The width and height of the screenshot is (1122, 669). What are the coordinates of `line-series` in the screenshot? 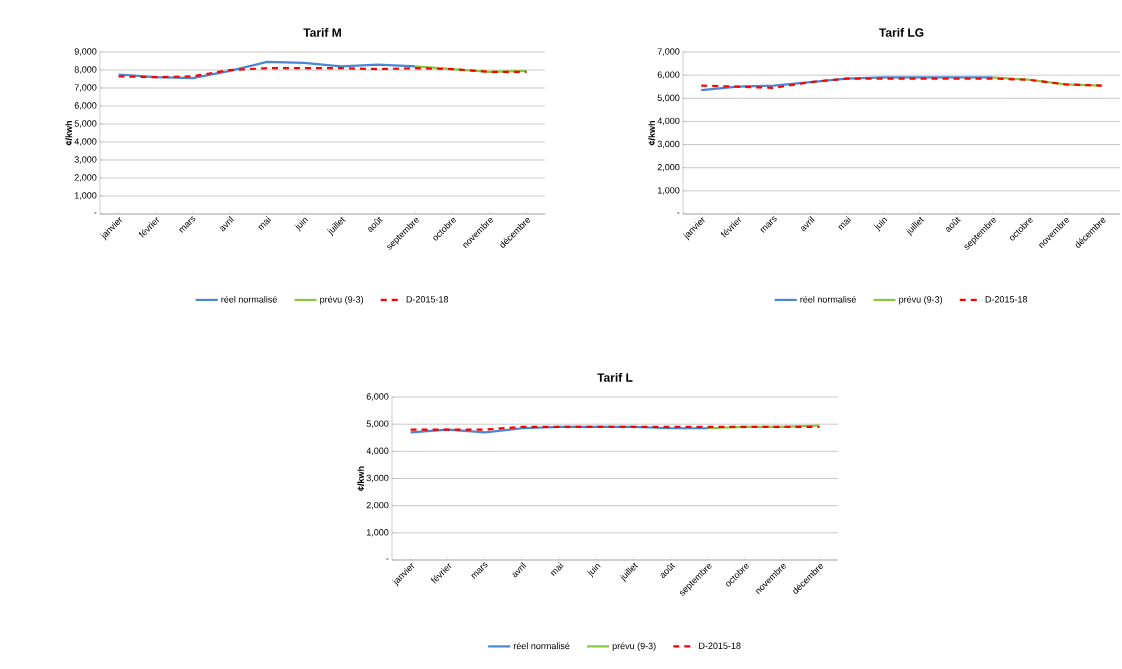 It's located at (267, 70).